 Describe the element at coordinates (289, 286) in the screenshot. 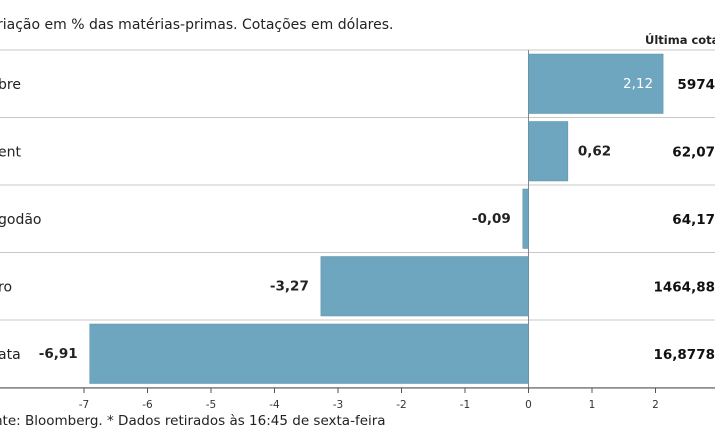

I see `value-label: -3,27` at that location.